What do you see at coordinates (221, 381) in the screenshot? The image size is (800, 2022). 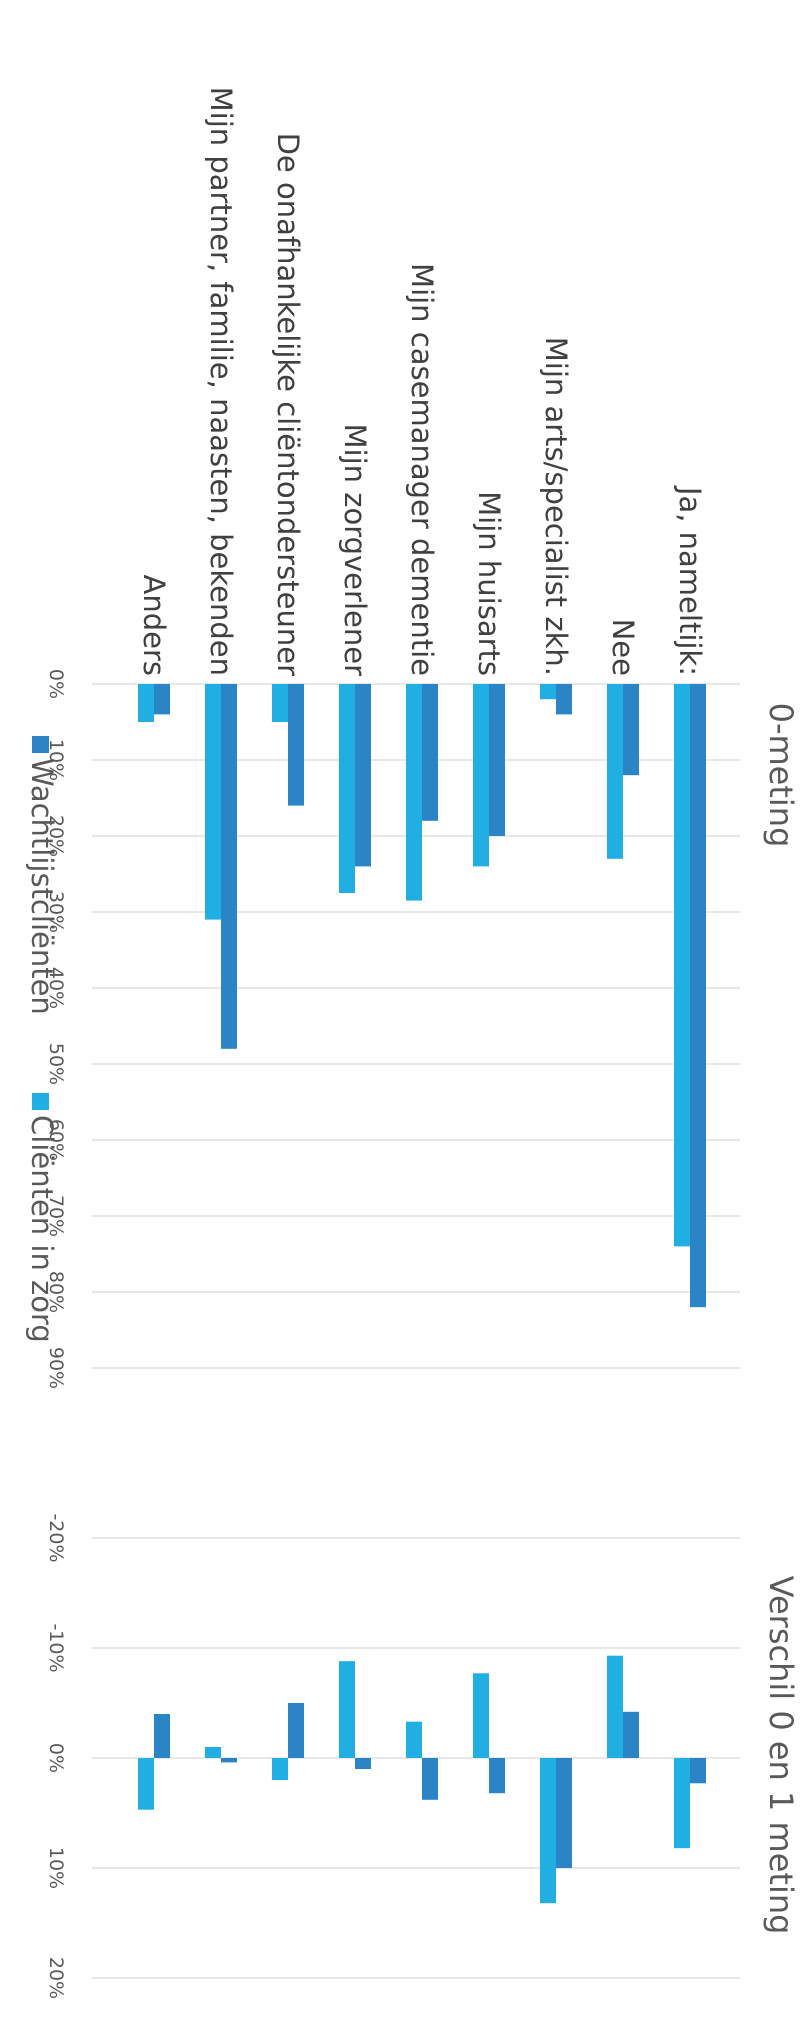 I see `category-label: Mijn partner, familie, naasten, bekenden` at bounding box center [221, 381].